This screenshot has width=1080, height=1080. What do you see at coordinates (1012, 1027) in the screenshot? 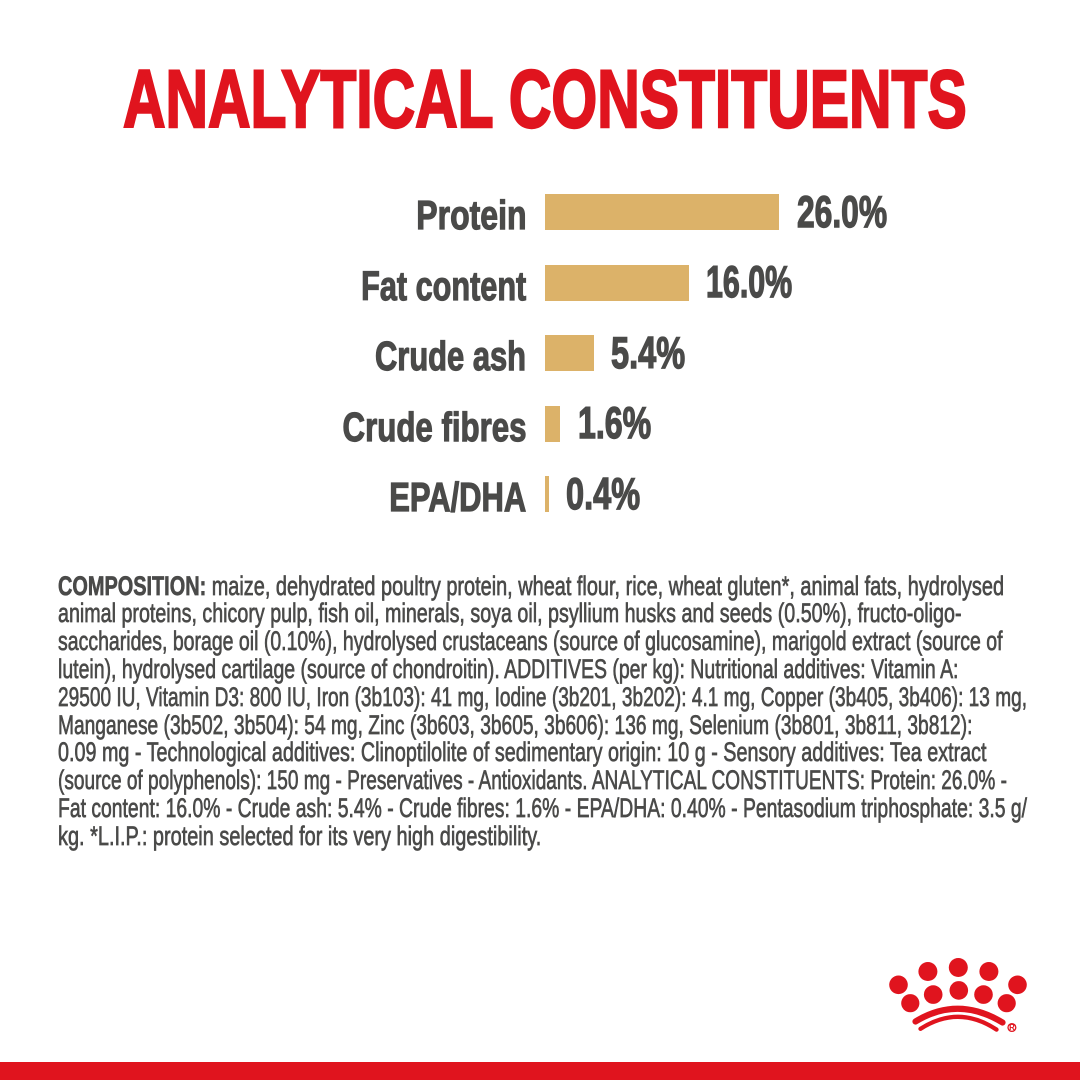
I see `svg-text: R` at bounding box center [1012, 1027].